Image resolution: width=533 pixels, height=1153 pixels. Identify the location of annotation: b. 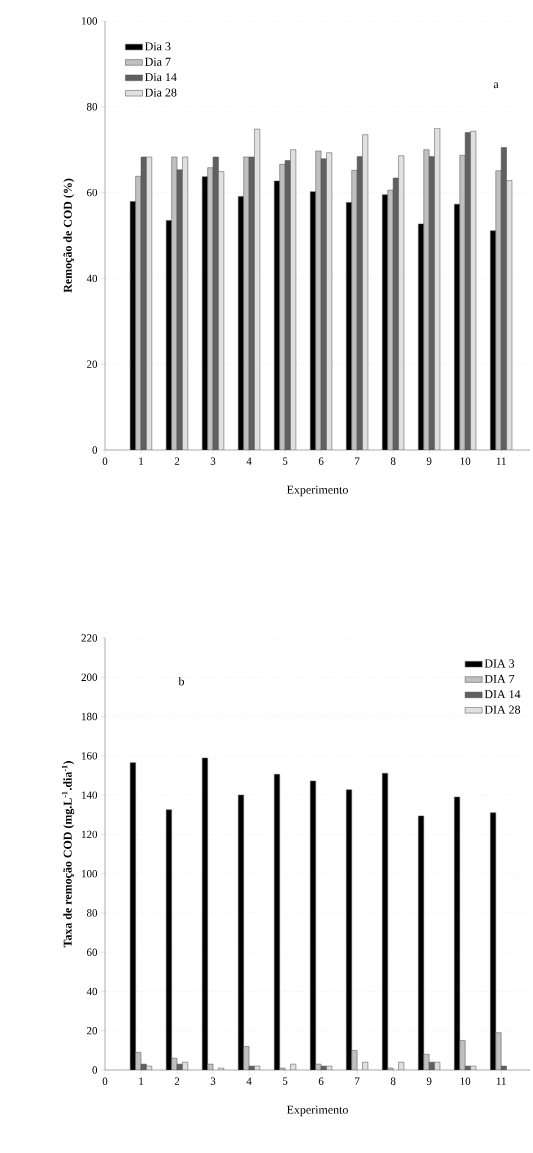
(181, 681).